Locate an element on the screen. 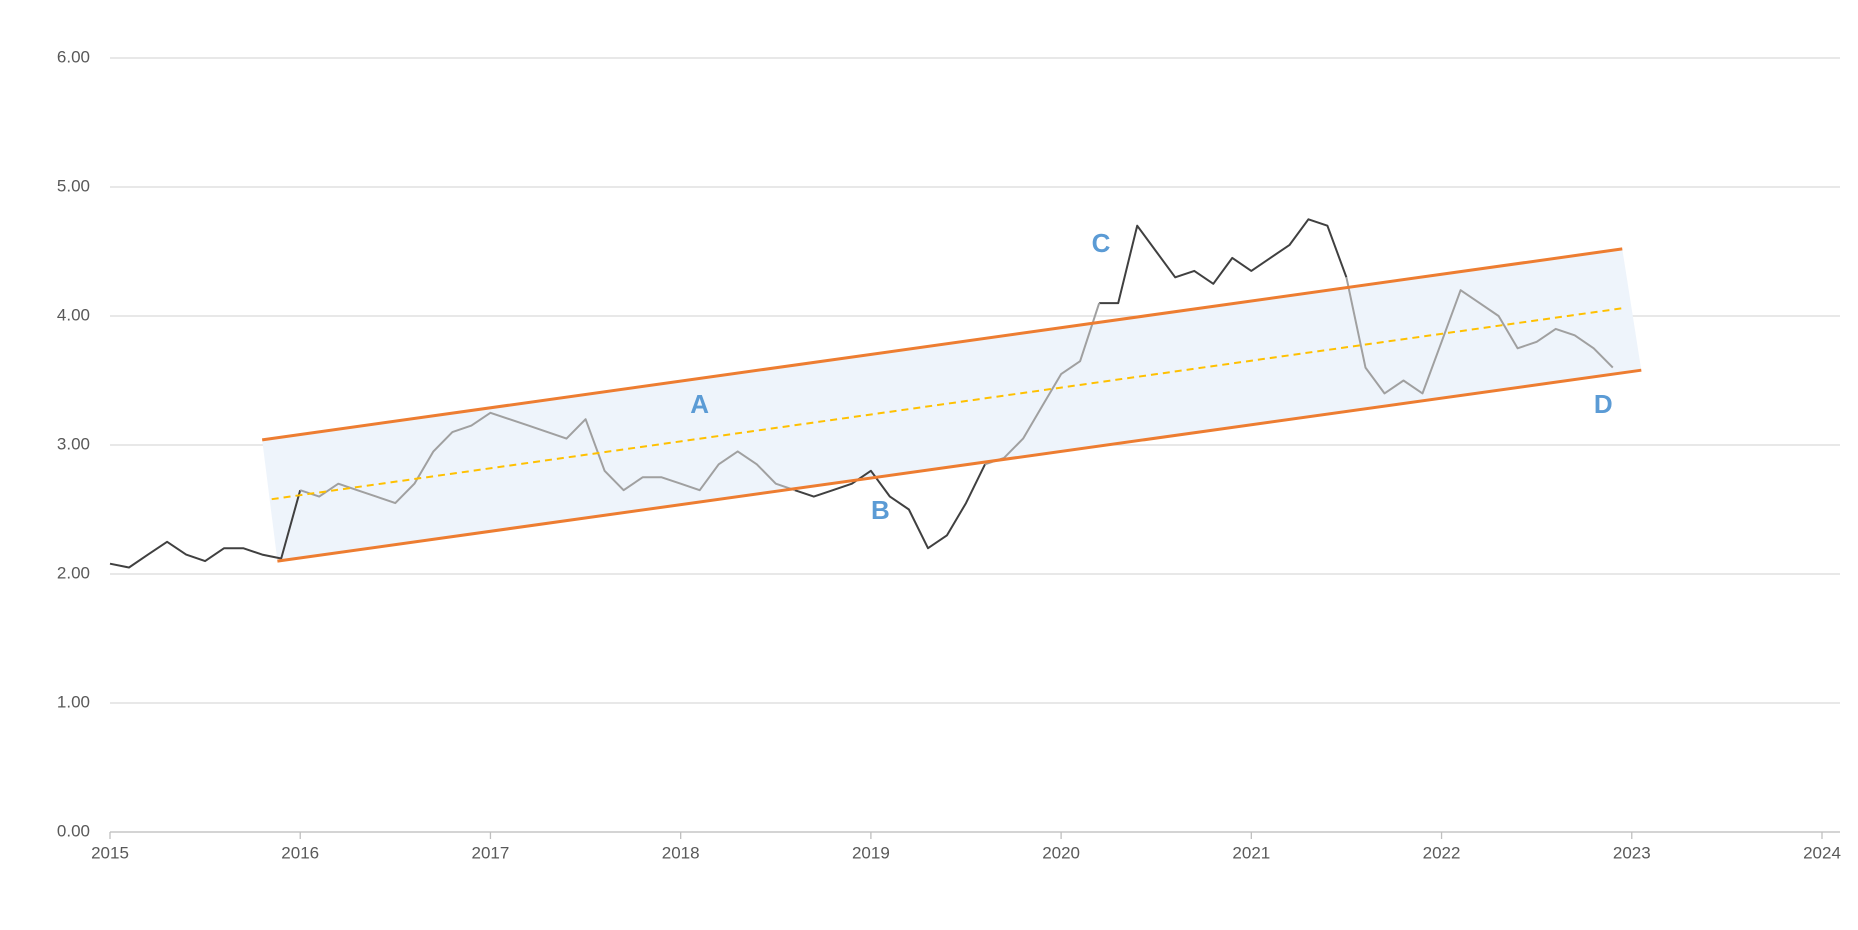 This screenshot has width=1858, height=930. annotation: D is located at coordinates (1603, 404).